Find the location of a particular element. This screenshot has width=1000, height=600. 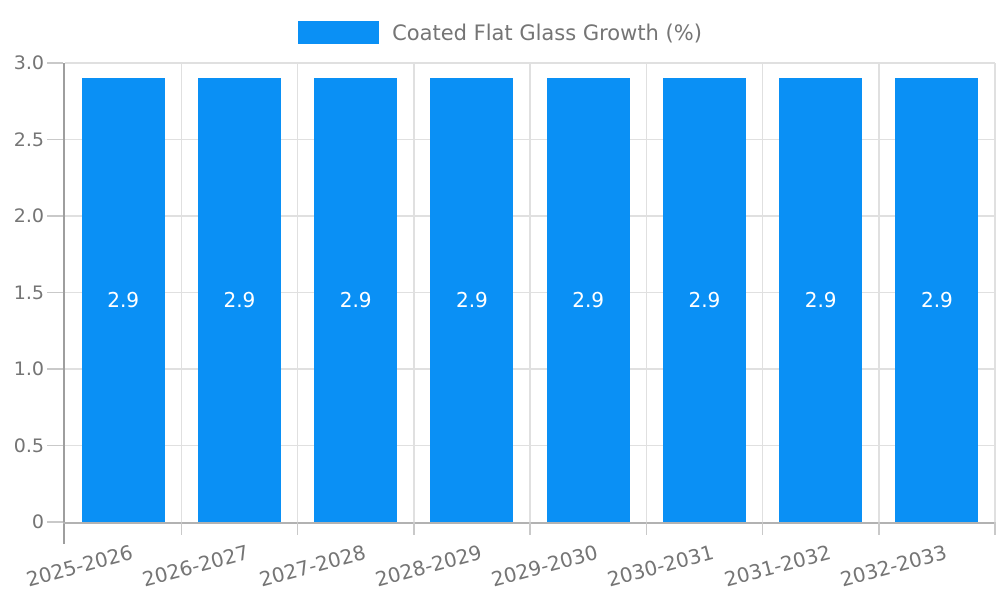

x-tick-label: 2029-2030 is located at coordinates (544, 566).